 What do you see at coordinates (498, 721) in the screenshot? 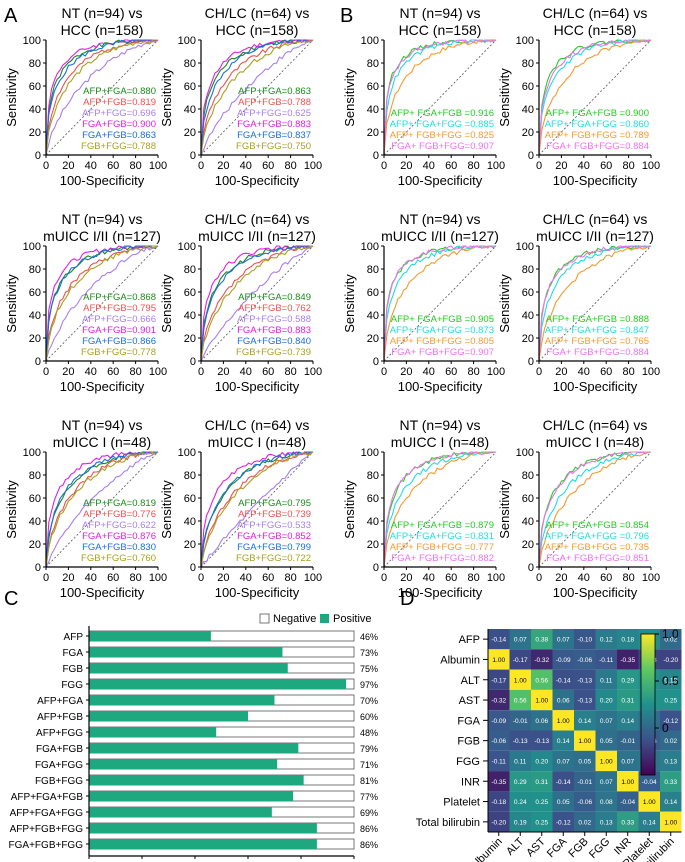
I see `cell-value: -0.09` at bounding box center [498, 721].